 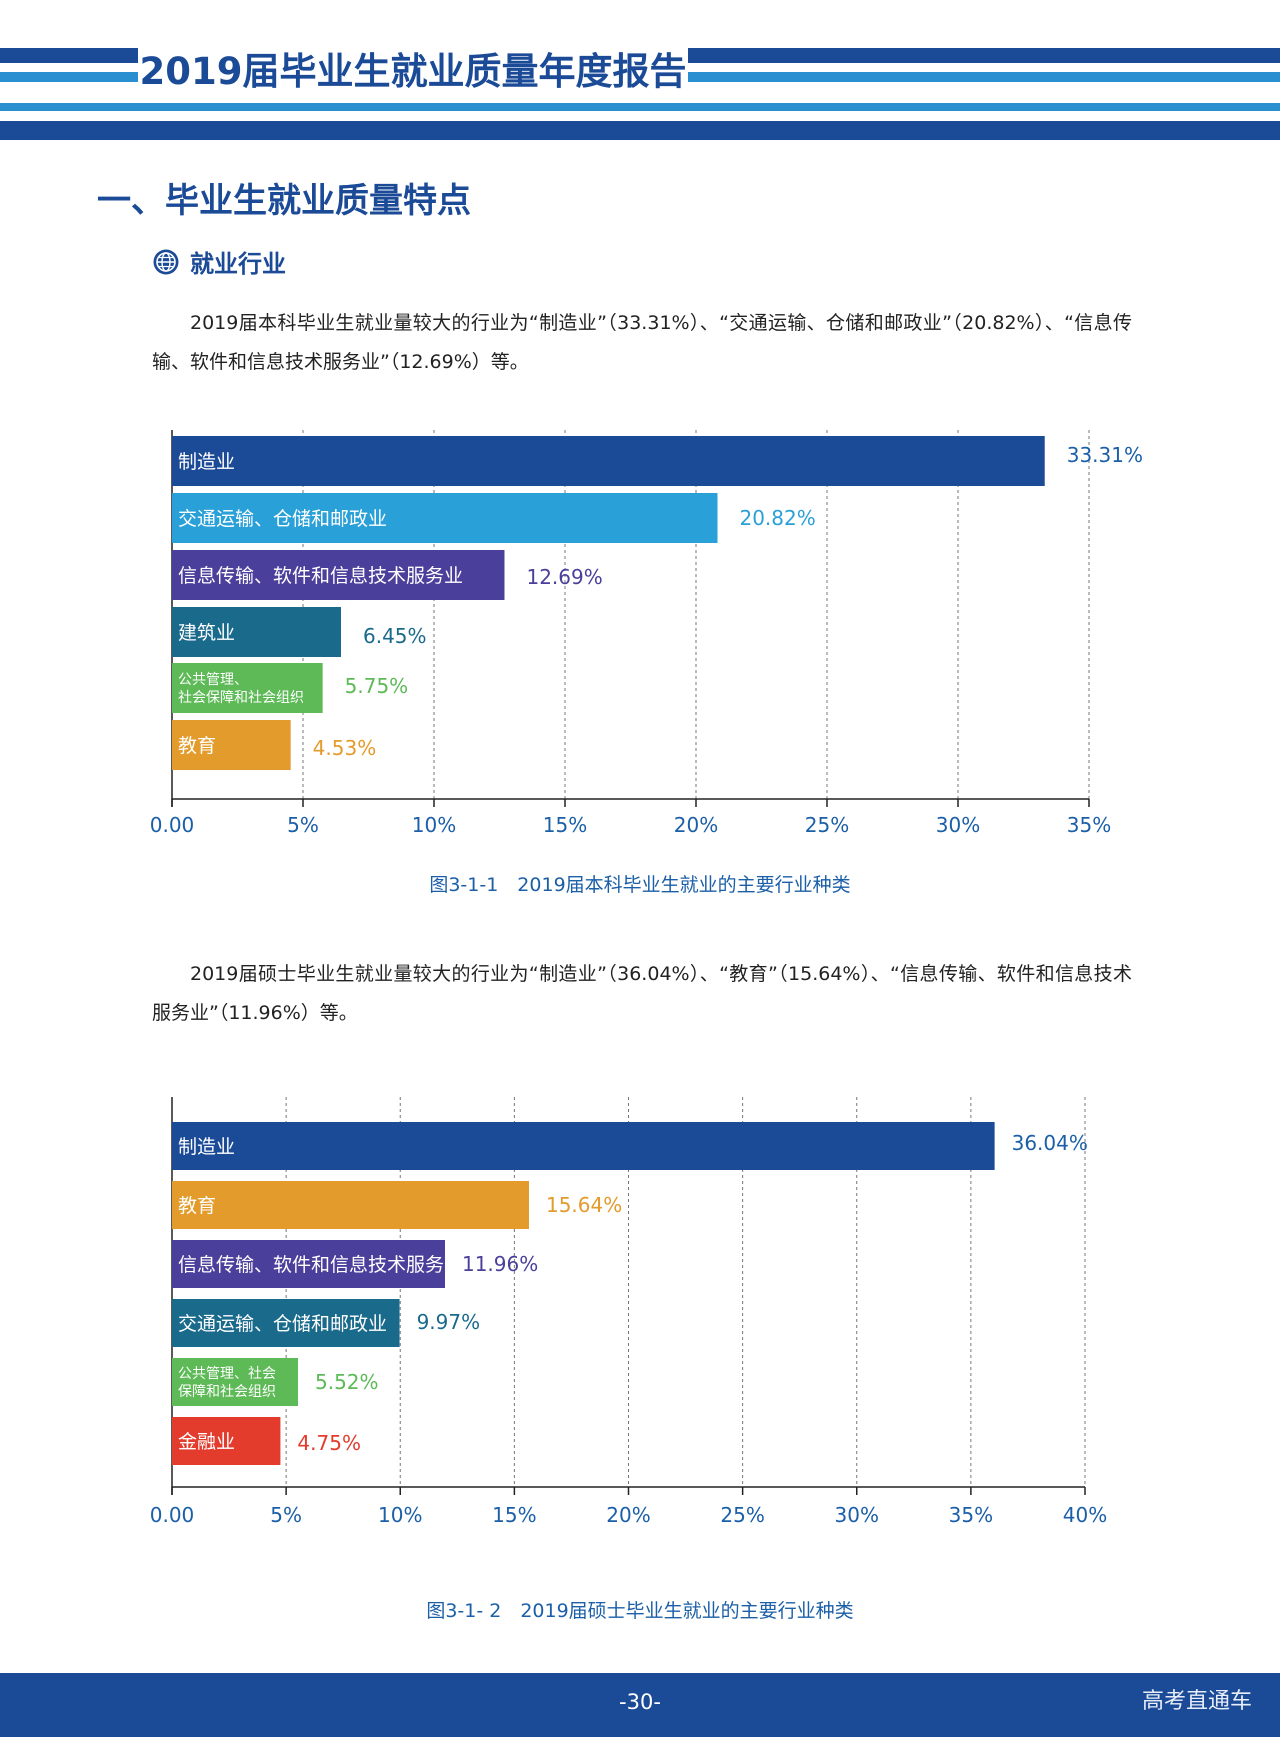 What do you see at coordinates (1085, 1515) in the screenshot?
I see `x-tick-label: 40%` at bounding box center [1085, 1515].